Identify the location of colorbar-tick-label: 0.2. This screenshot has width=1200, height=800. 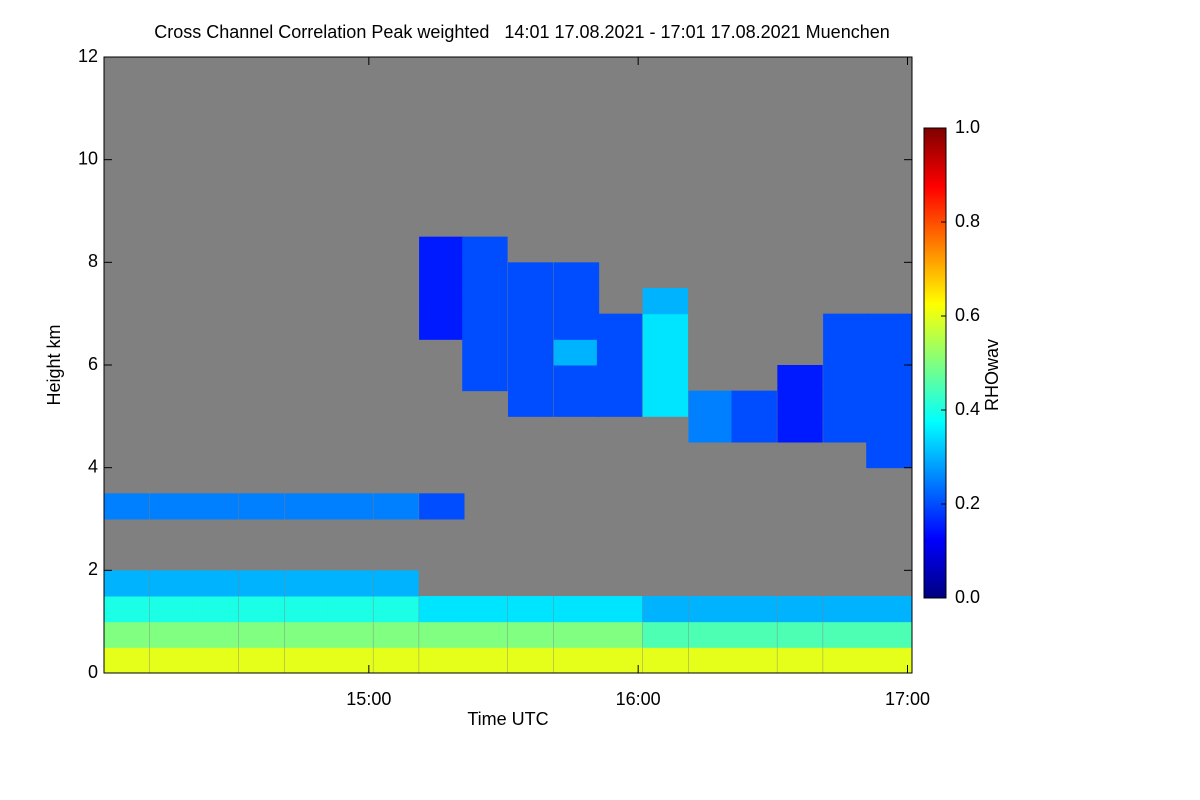
(967, 503).